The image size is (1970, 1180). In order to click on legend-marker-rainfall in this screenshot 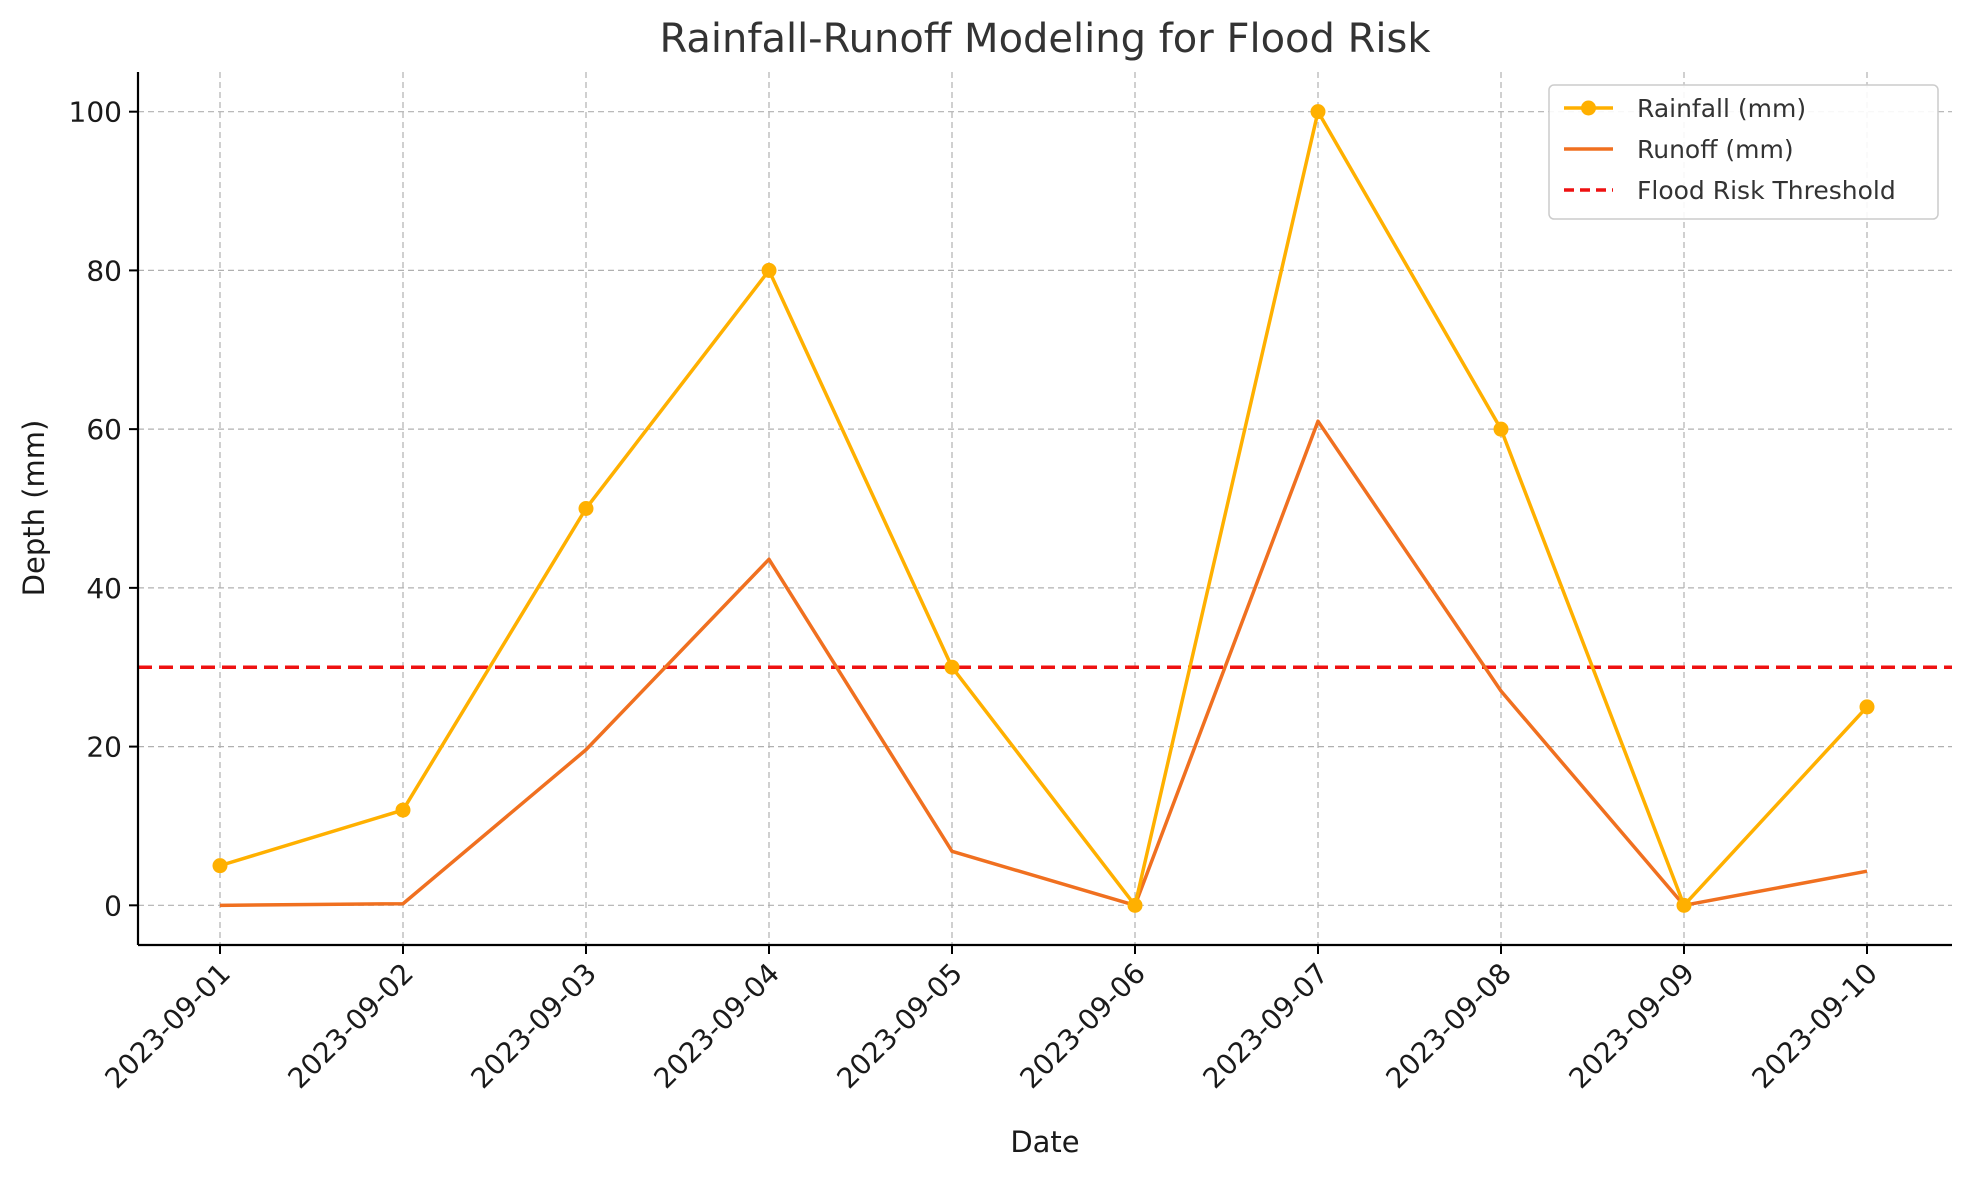, I will do `click(1588, 108)`.